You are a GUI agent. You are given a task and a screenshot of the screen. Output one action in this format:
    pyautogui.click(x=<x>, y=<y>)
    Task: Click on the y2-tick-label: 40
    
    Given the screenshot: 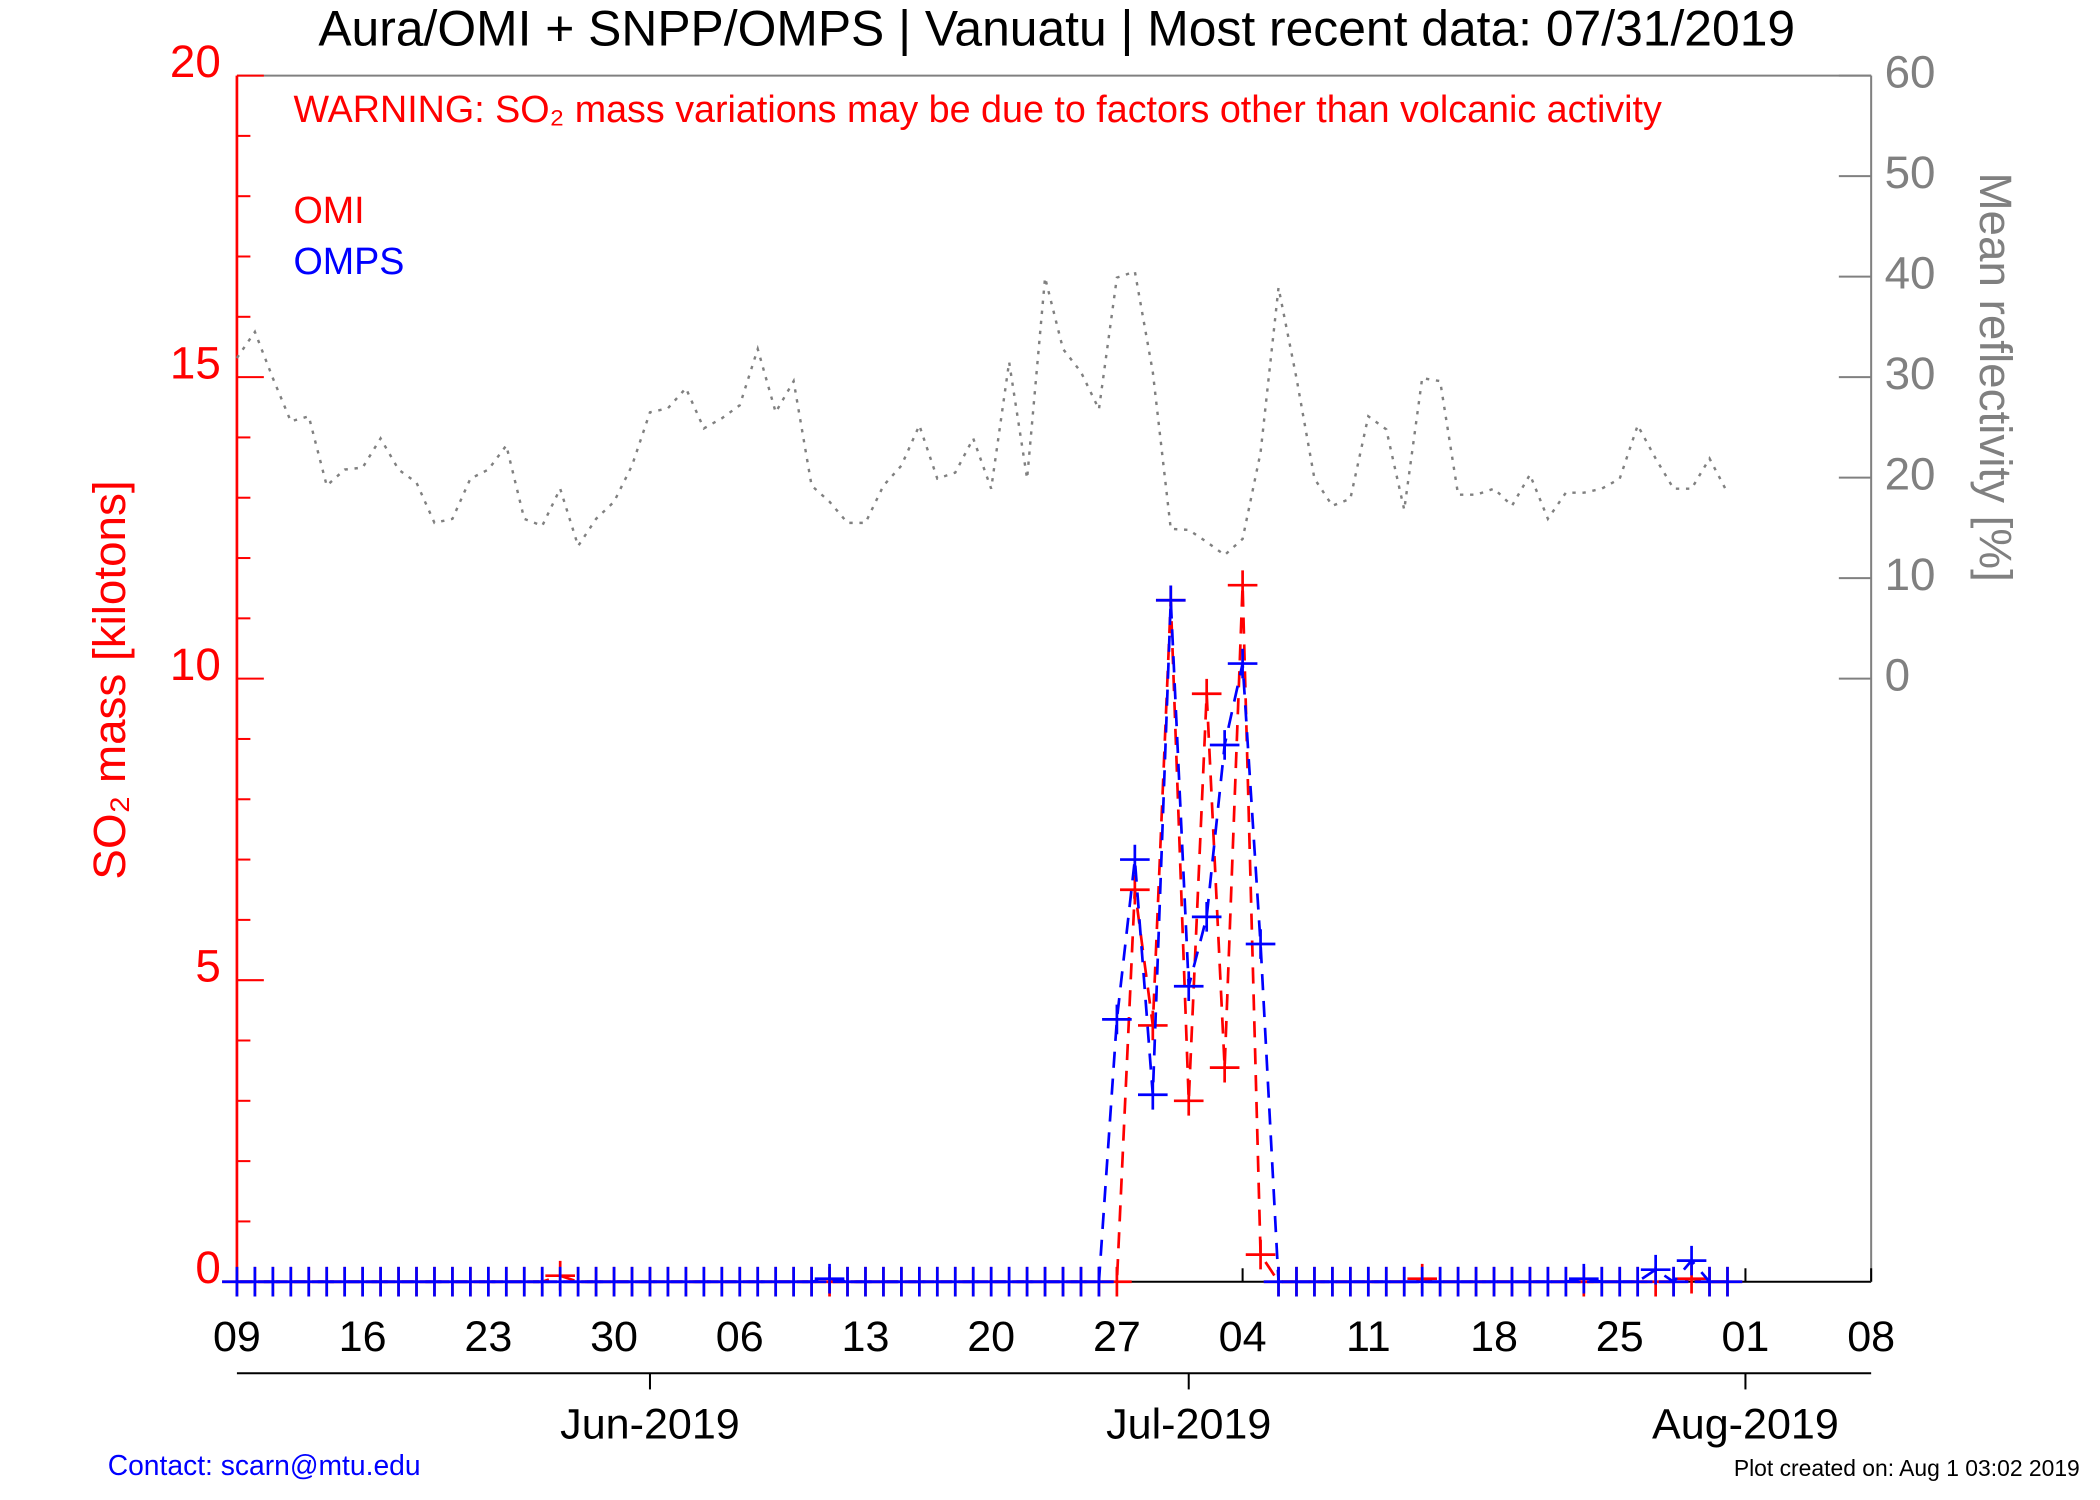 What is the action you would take?
    pyautogui.click(x=1910, y=273)
    